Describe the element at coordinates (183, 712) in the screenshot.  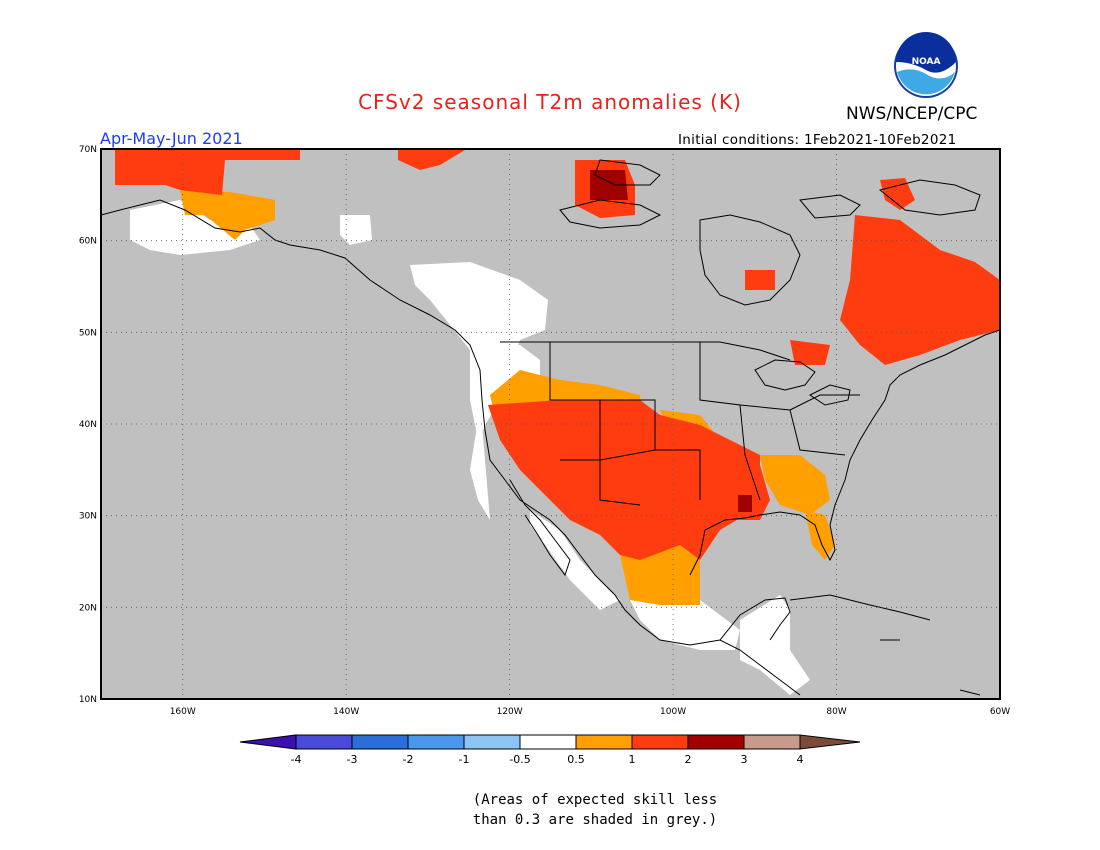
I see `longitude-label: 160W` at that location.